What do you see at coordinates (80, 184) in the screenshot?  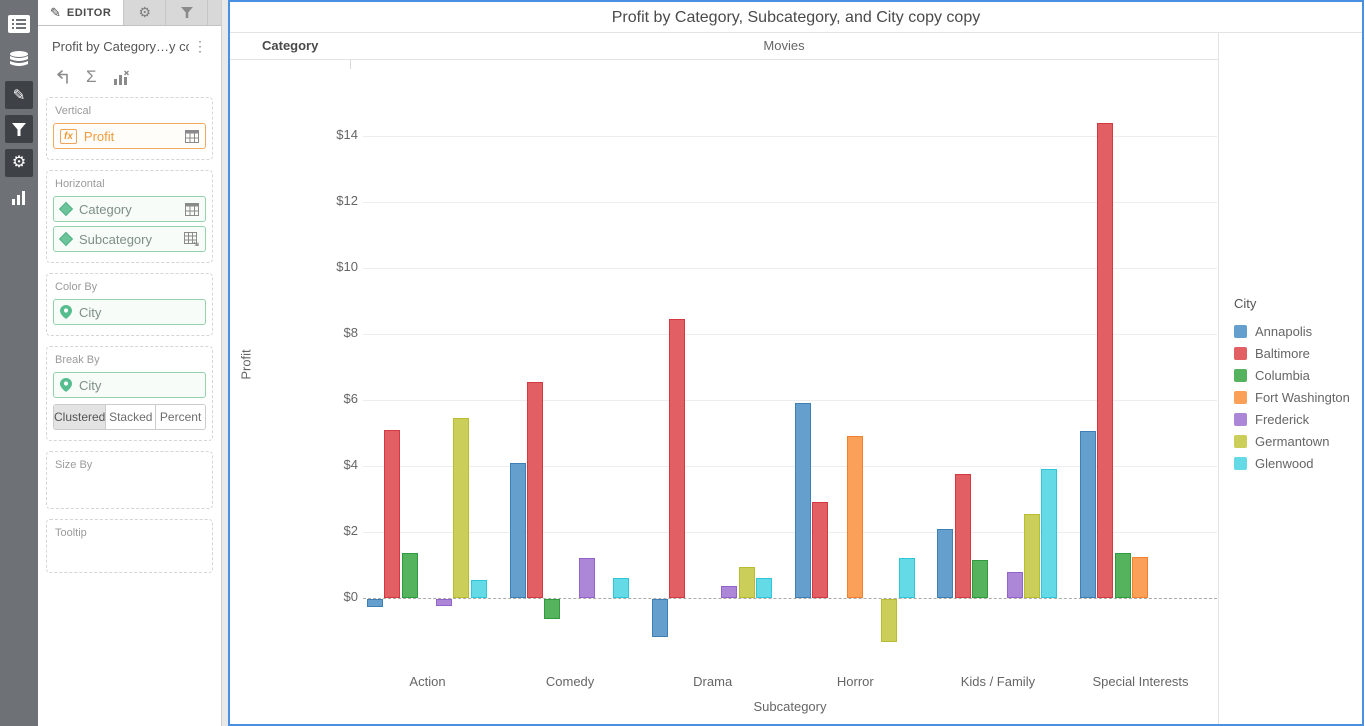 I see `section-label: Horizontal` at bounding box center [80, 184].